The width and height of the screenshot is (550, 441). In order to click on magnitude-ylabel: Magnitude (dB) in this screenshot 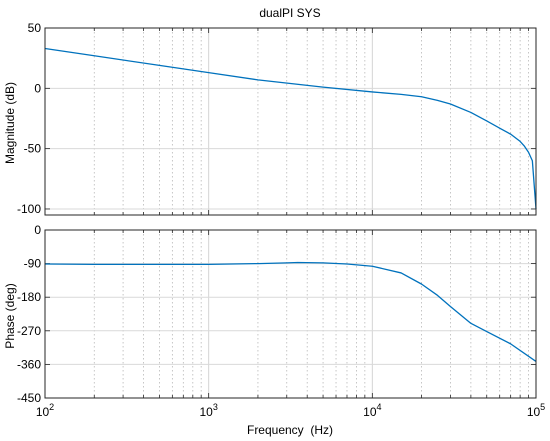, I will do `click(10, 123)`.